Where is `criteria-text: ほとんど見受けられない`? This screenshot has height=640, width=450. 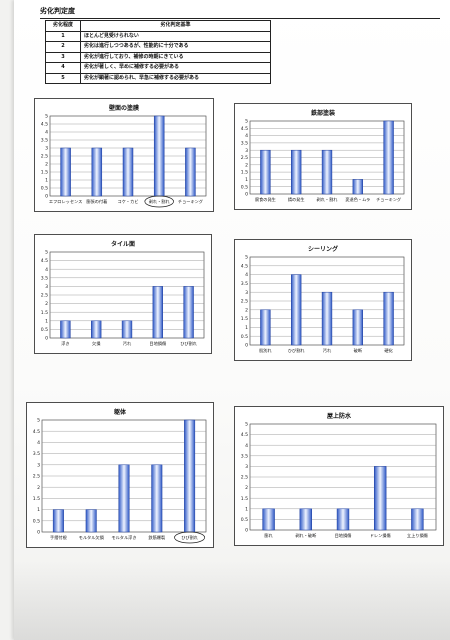
criteria-text: ほとんど見受けられない is located at coordinates (175, 36).